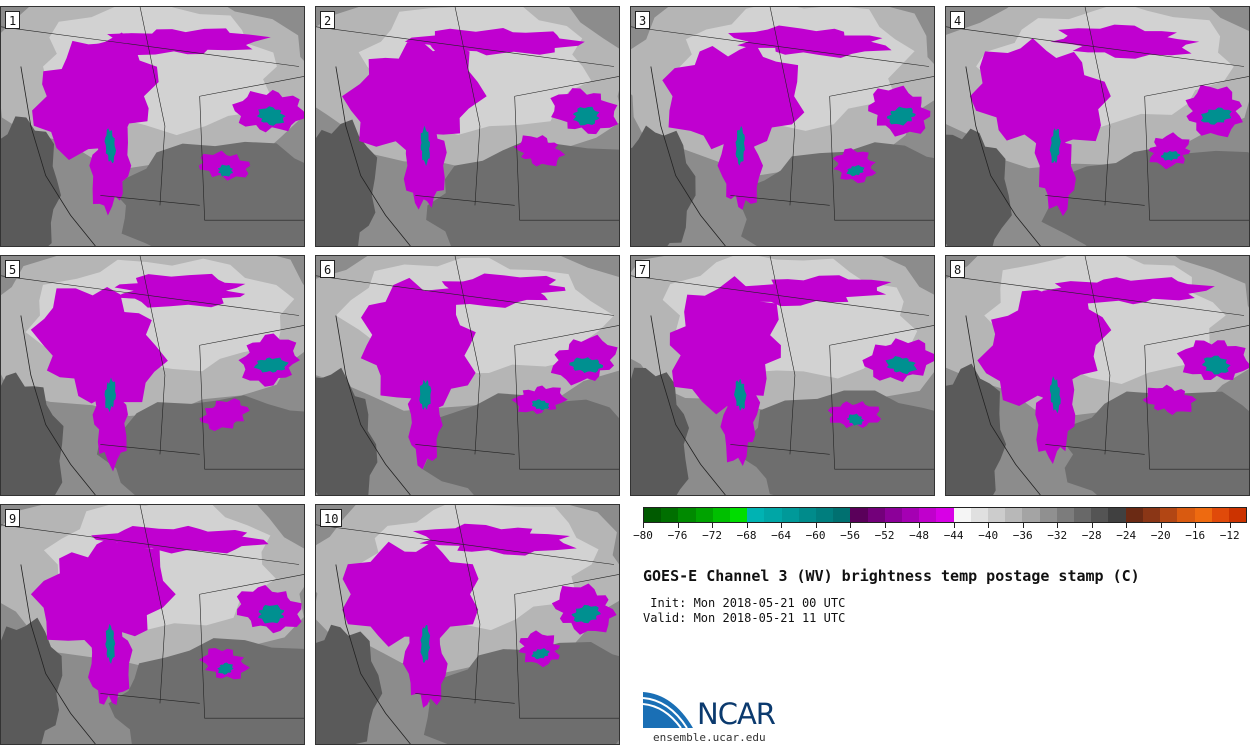 This screenshot has width=1260, height=746. I want to click on ensemble-panel-1: 1, so click(152, 126).